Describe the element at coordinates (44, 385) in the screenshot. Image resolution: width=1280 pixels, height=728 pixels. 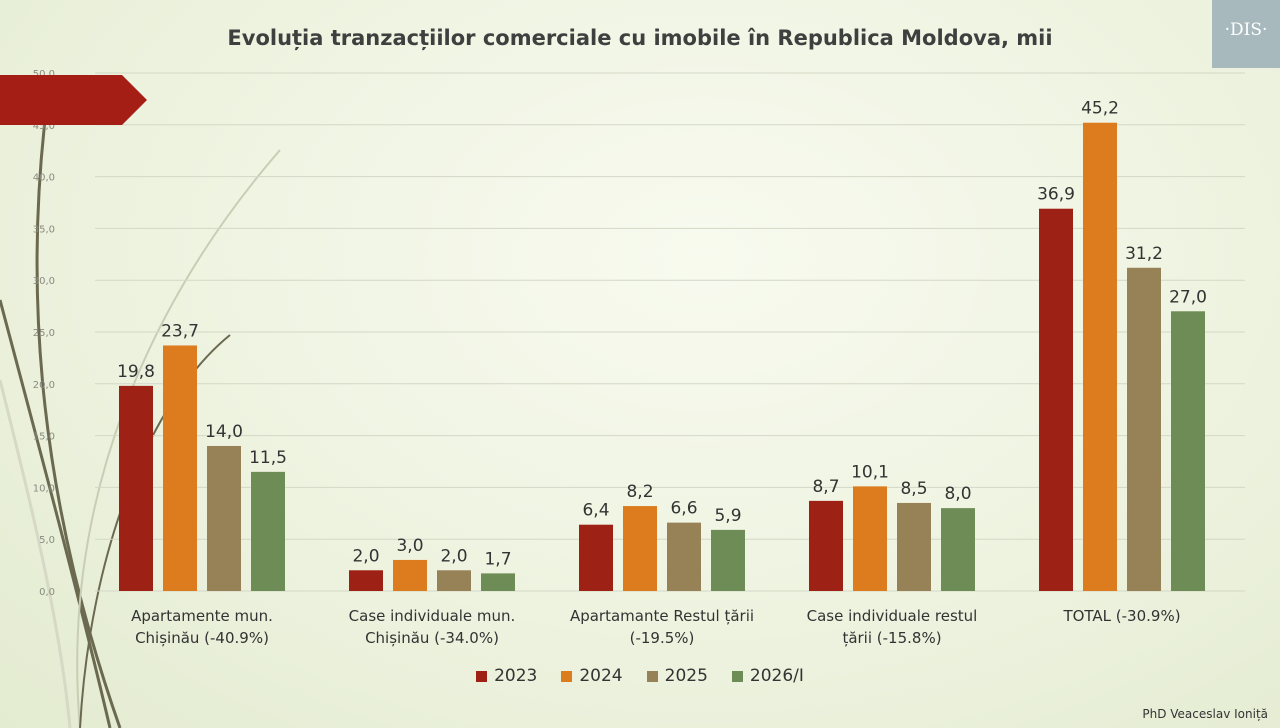
I see `y-tick-label: 20,0` at that location.